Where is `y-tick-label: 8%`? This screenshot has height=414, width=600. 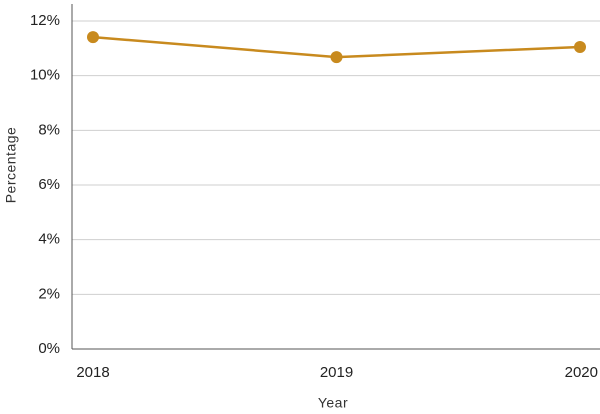
y-tick-label: 8% is located at coordinates (49, 129).